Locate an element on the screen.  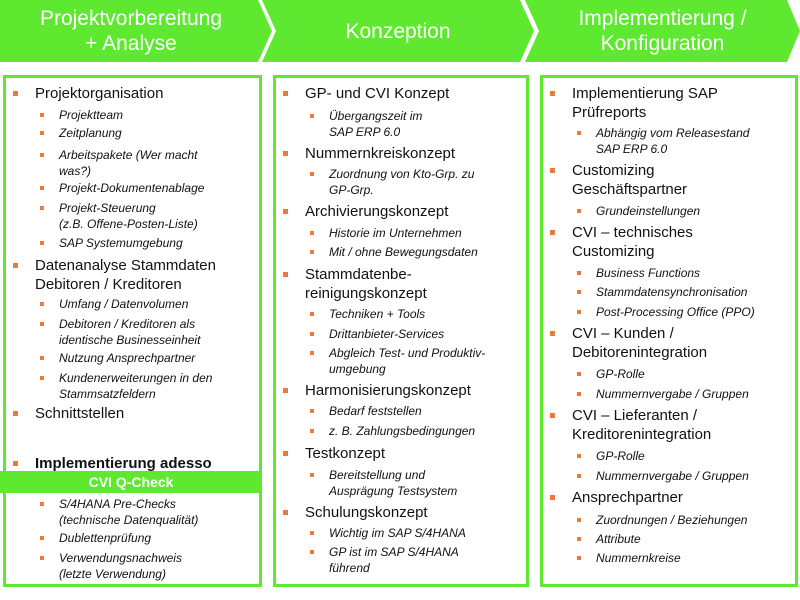
item-text: Übergangszeit im SAP ERP 6.0 is located at coordinates (376, 124).